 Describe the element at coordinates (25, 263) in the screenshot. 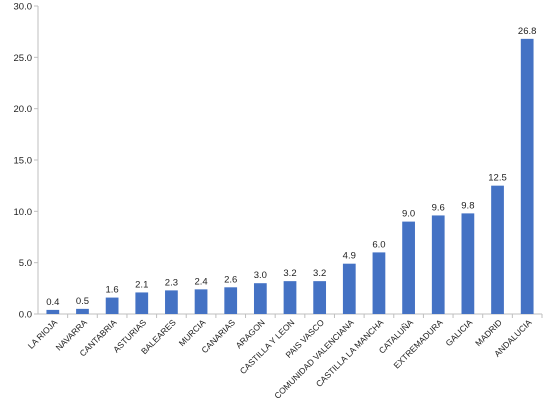

I see `y-tick-label: 5.0` at that location.